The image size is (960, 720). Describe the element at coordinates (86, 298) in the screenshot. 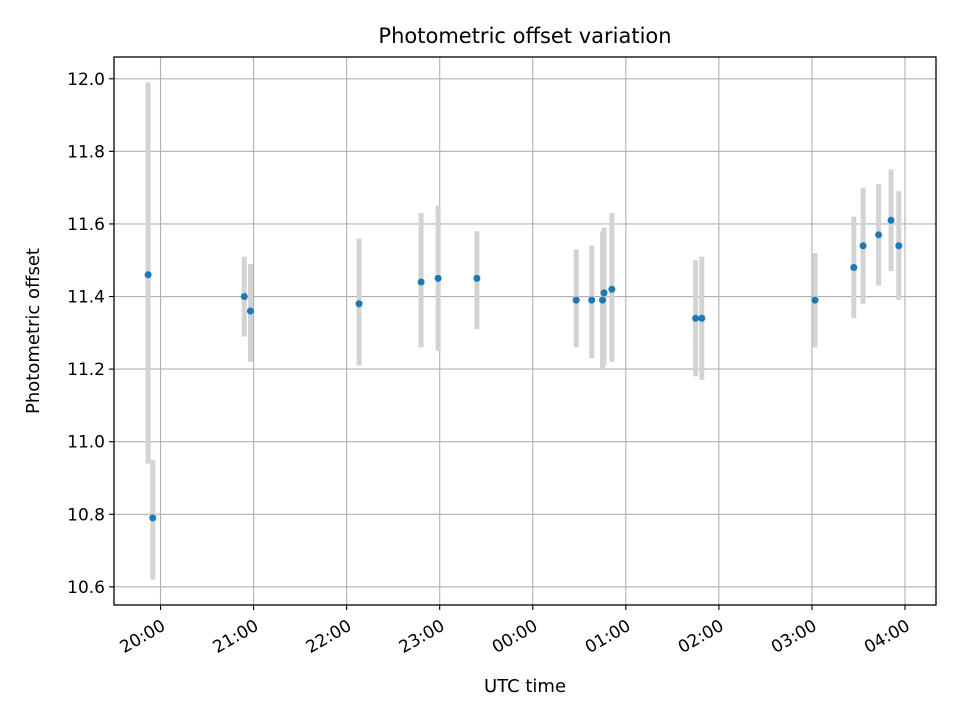

I see `y-tick-label: 11.4` at that location.